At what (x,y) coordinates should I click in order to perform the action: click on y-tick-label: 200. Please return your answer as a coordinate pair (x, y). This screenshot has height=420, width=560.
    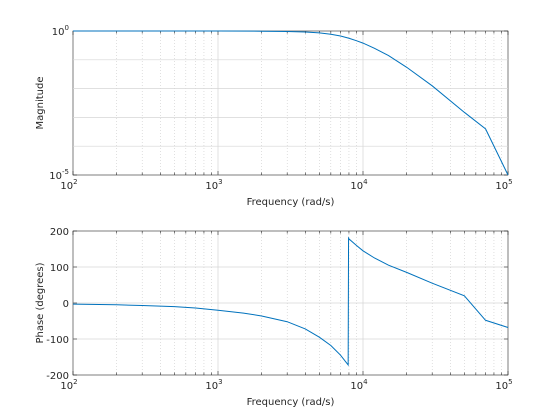
    Looking at the image, I should click on (59, 232).